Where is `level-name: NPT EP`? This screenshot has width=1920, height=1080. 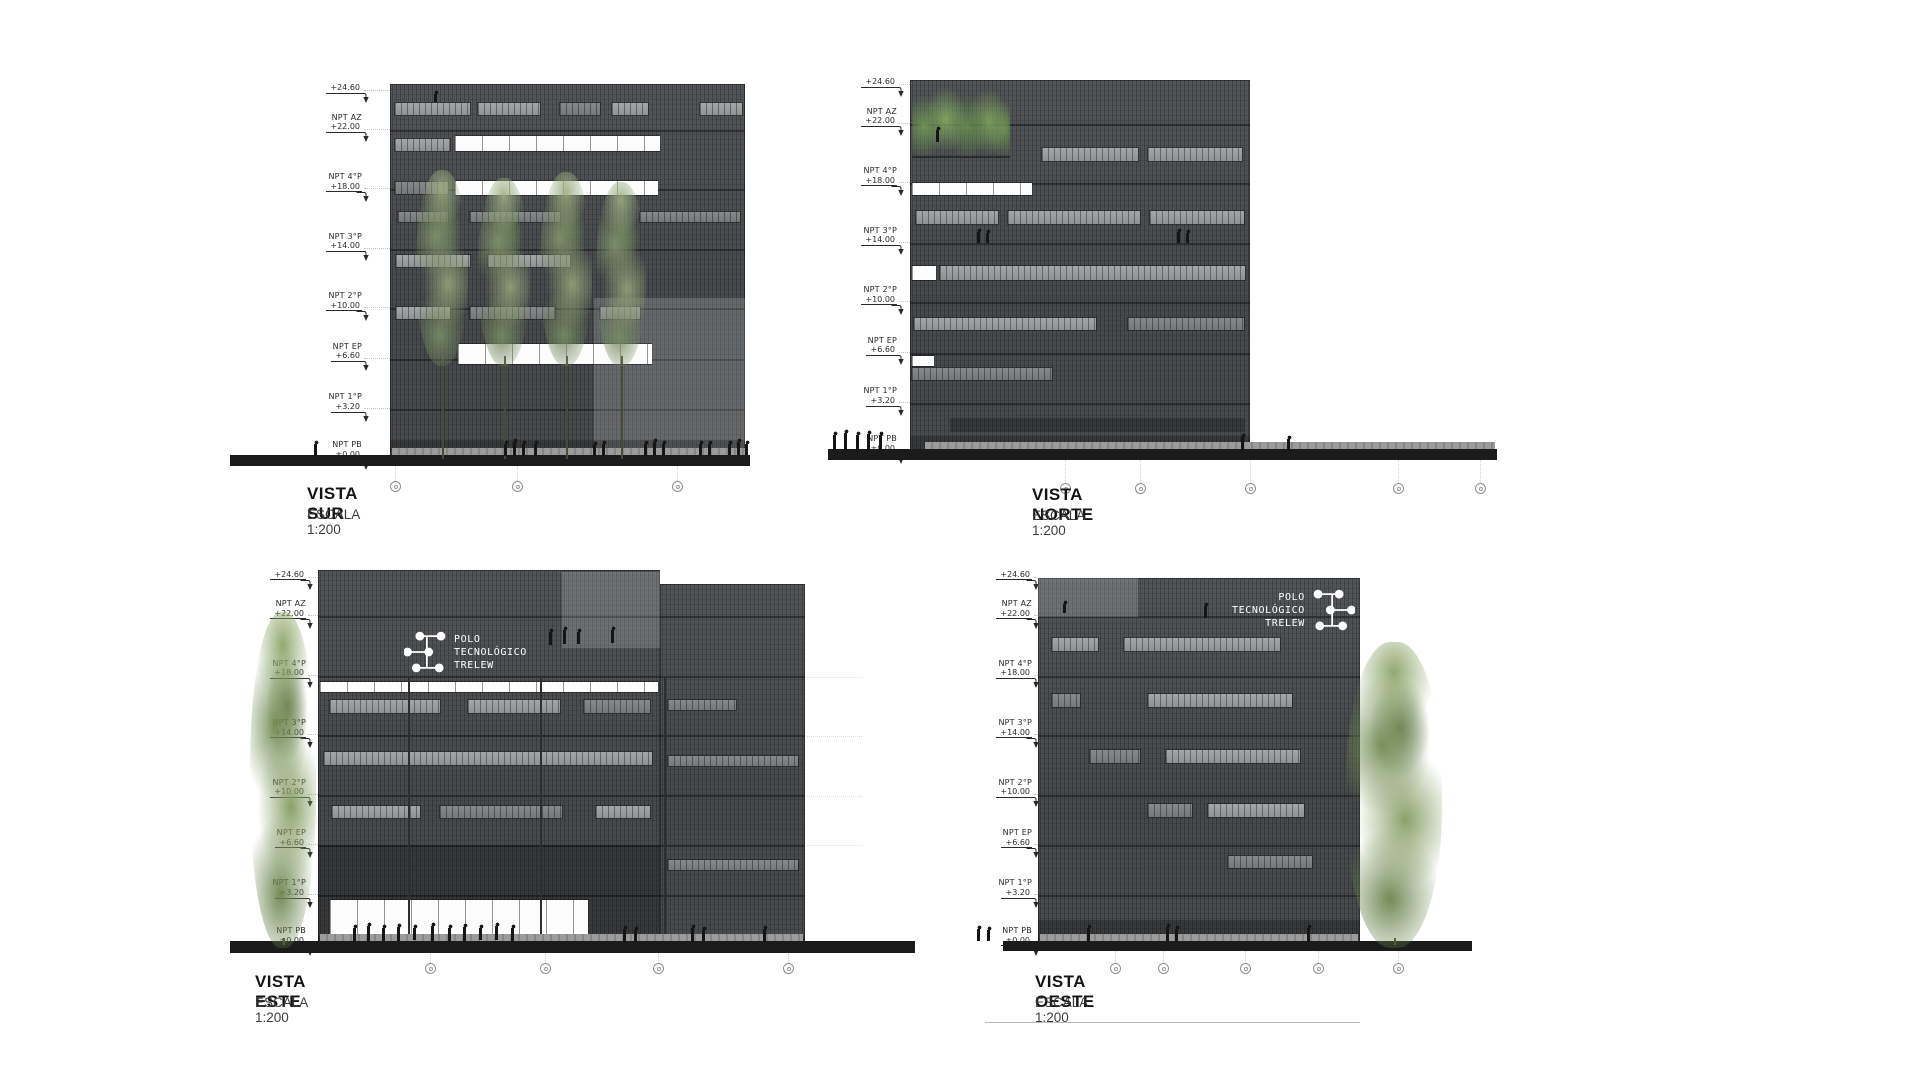
level-name: NPT EP is located at coordinates (1017, 832).